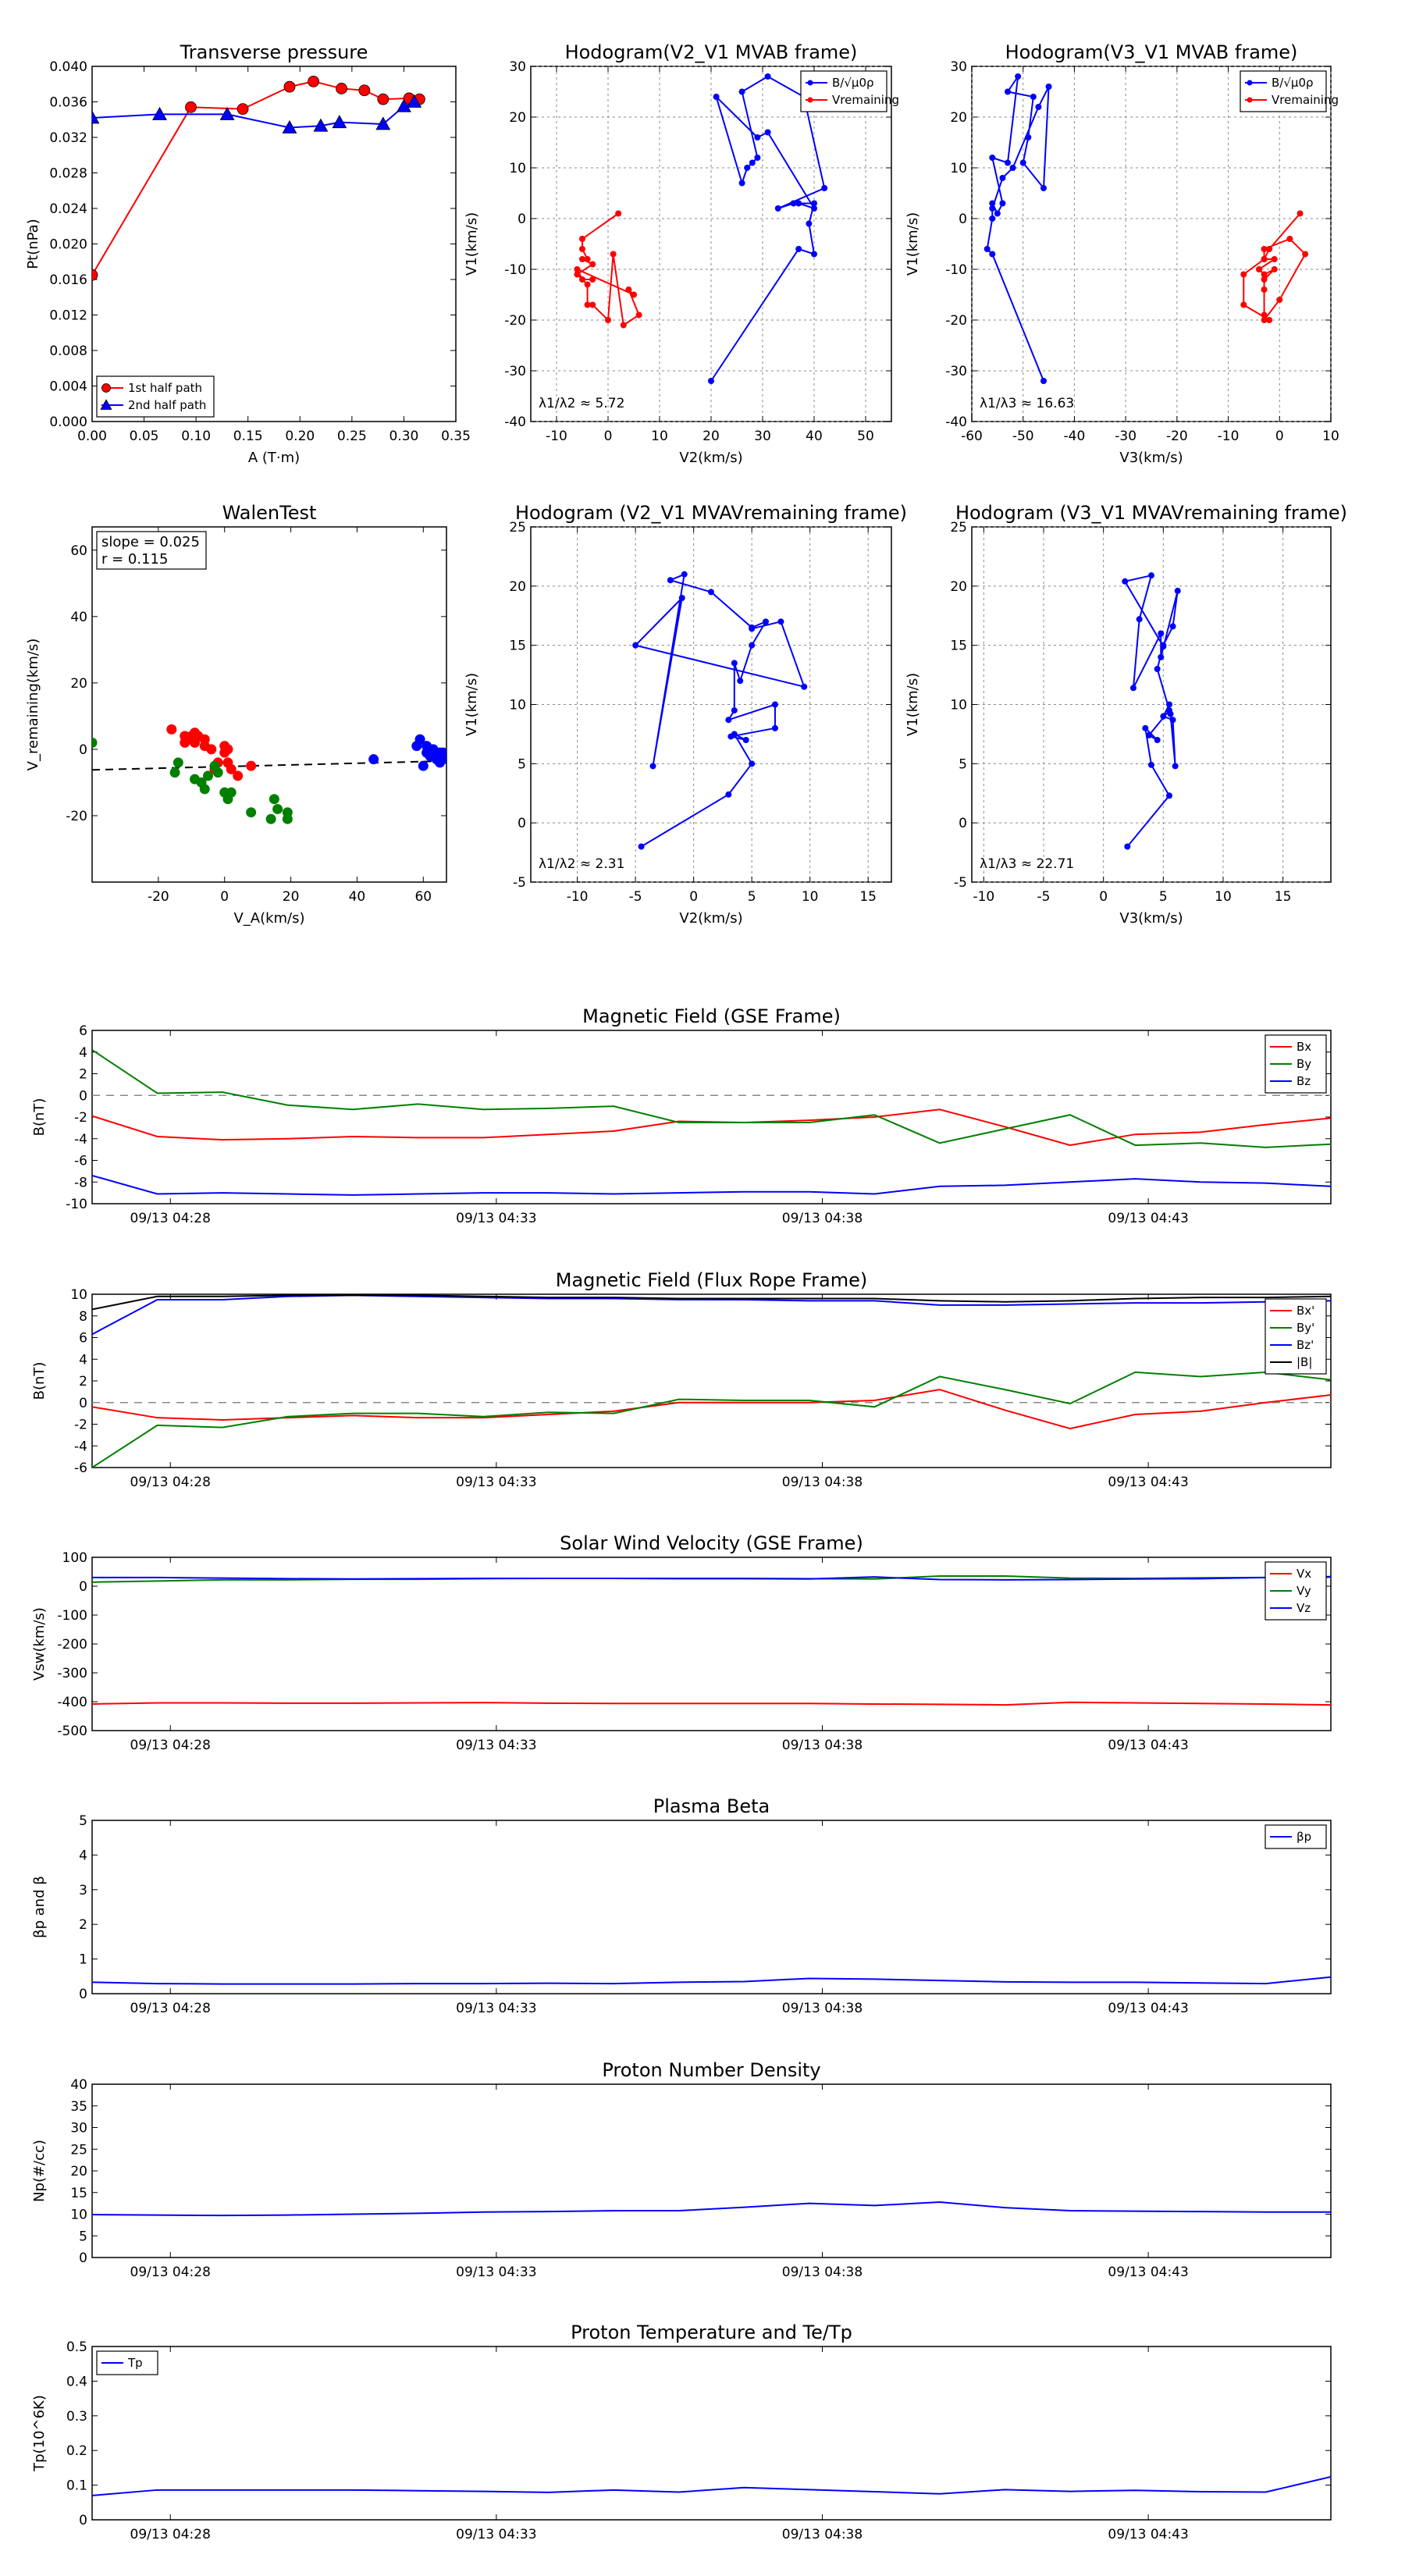 The width and height of the screenshot is (1405, 2576). Describe the element at coordinates (972, 436) in the screenshot. I see `x-tick-label: -60` at that location.